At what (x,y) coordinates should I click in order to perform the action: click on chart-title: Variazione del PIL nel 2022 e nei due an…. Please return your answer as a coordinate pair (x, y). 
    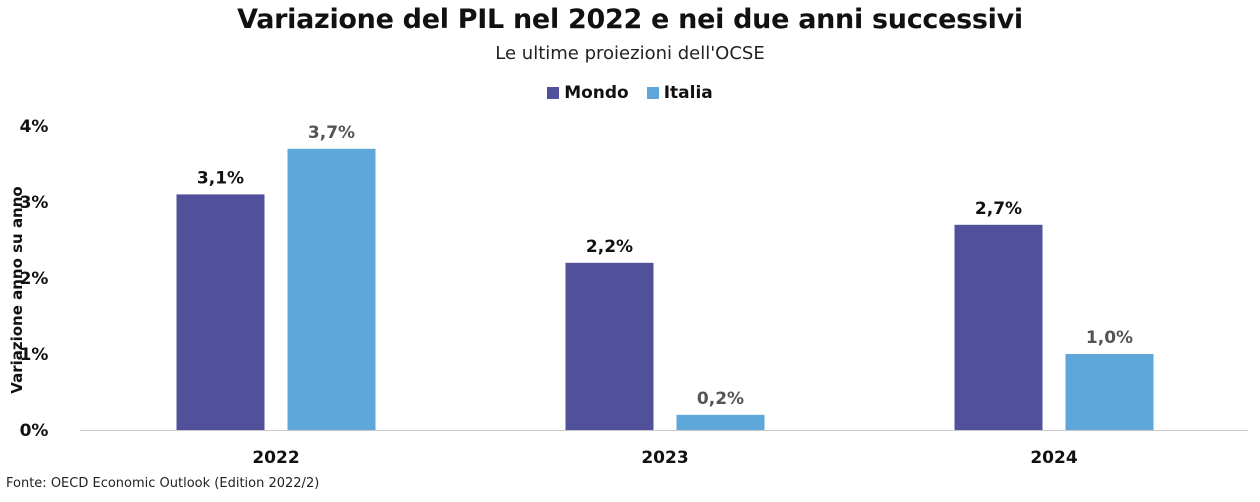
    Looking at the image, I should click on (630, 19).